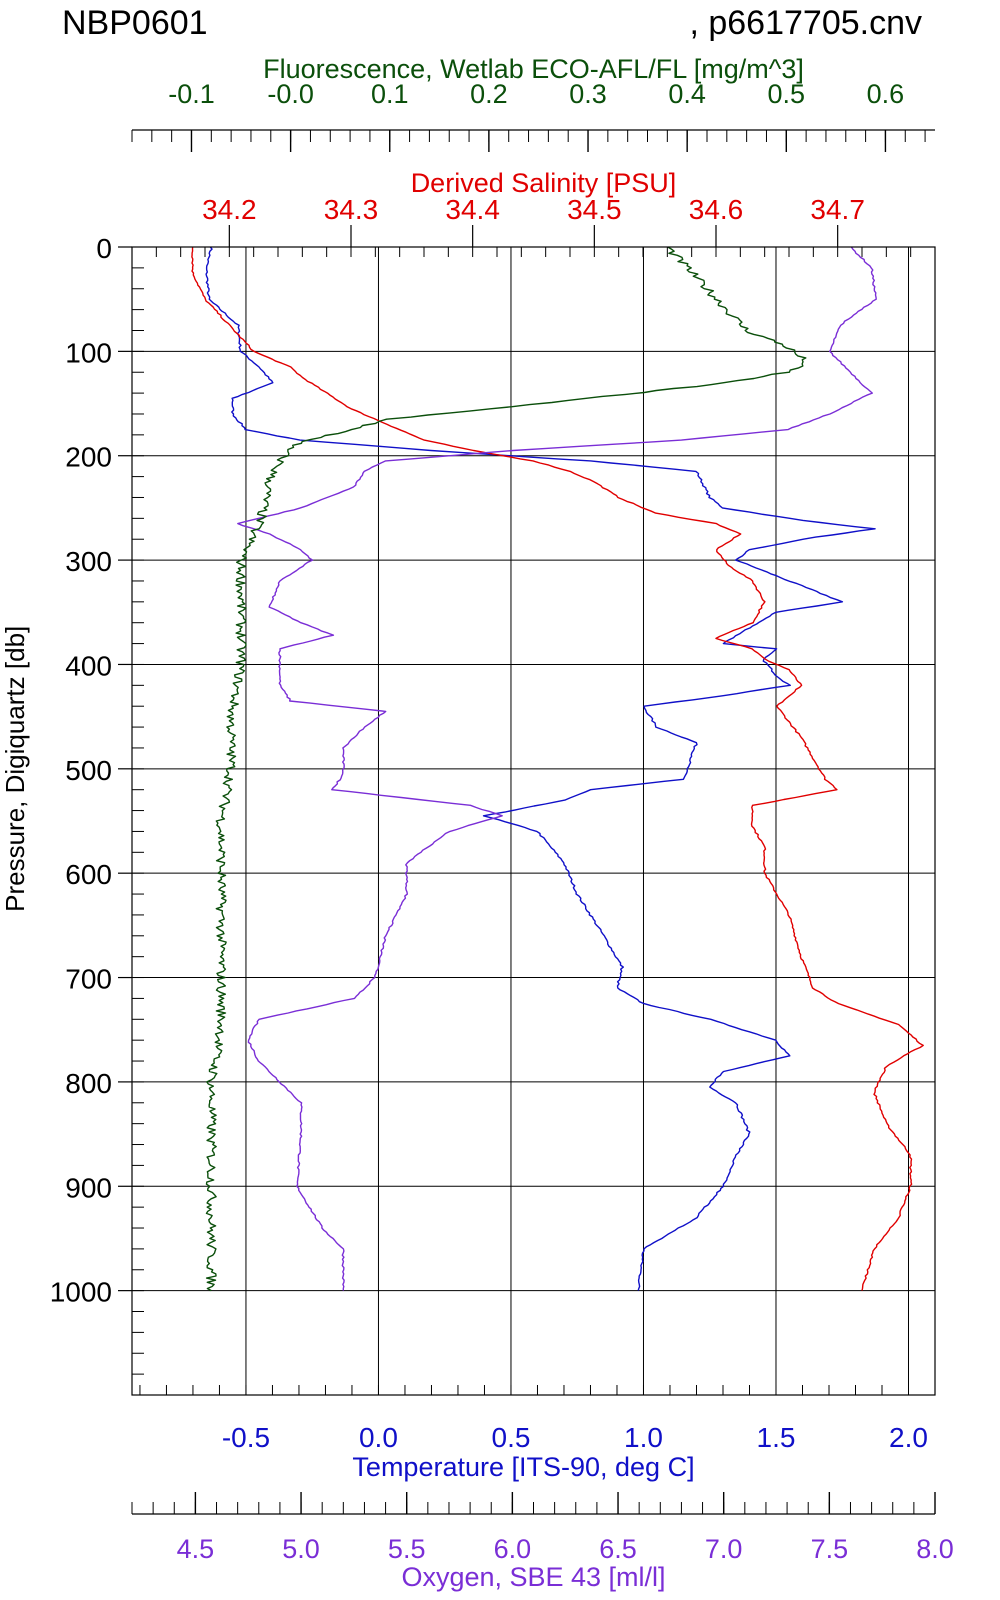 This screenshot has width=1000, height=1600. Describe the element at coordinates (511, 1437) in the screenshot. I see `temperature-tick-label: 0.5` at that location.